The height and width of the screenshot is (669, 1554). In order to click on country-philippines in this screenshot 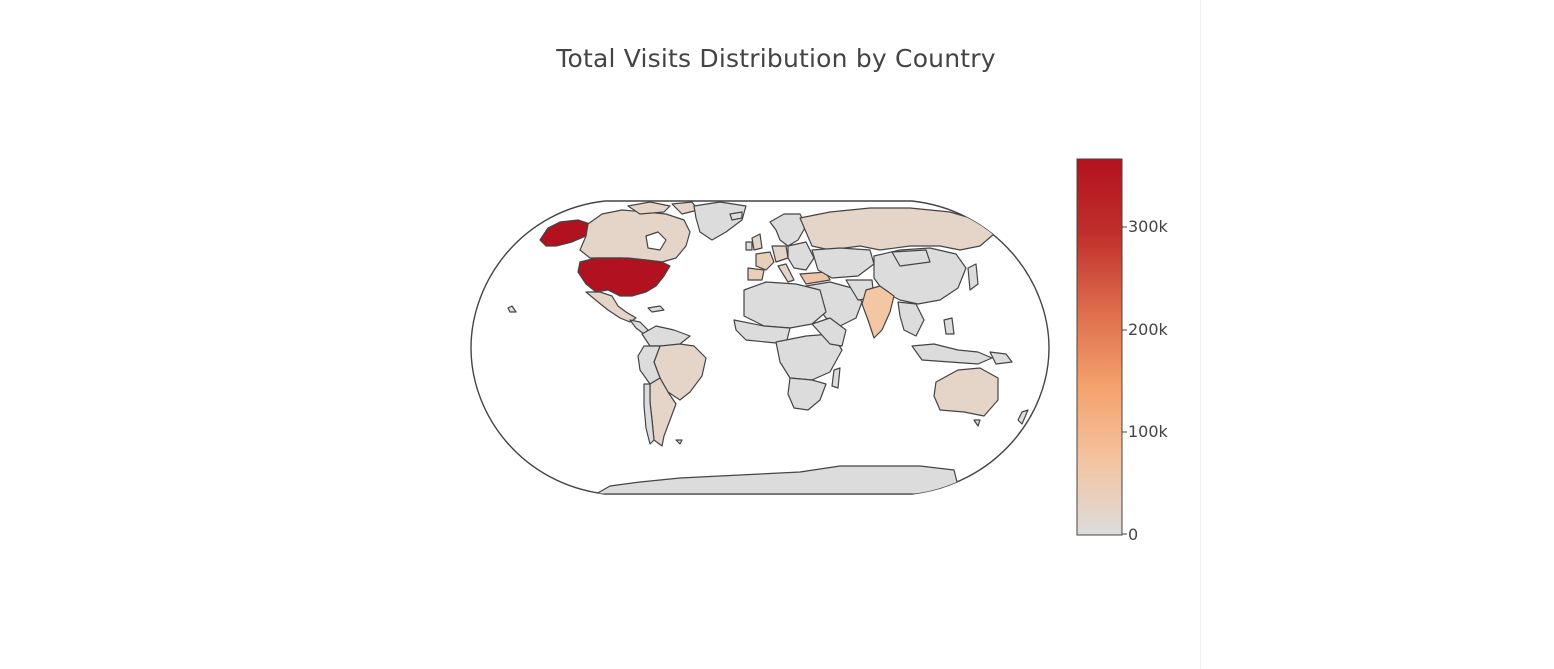, I will do `click(949, 326)`.